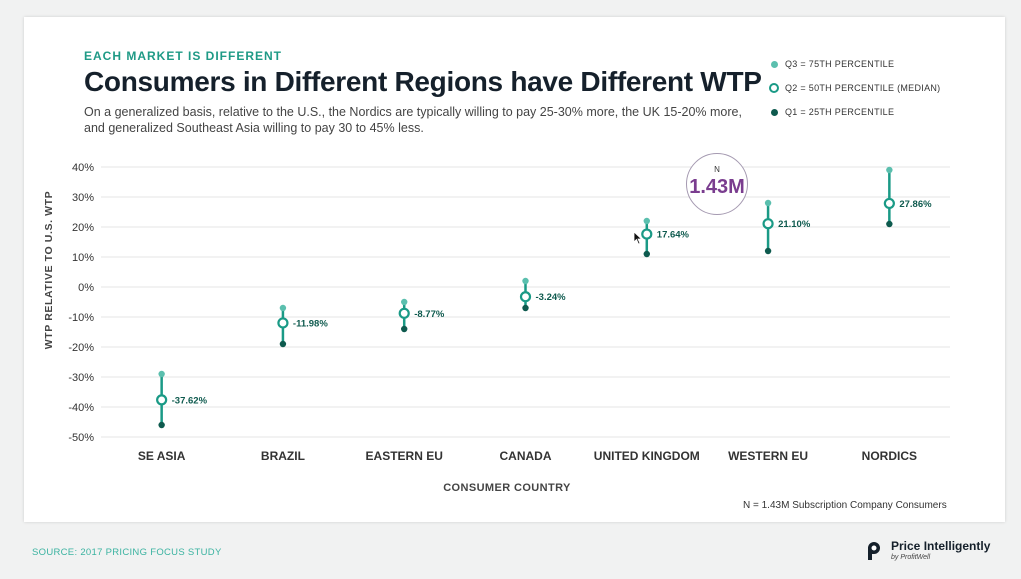 The image size is (1021, 579). I want to click on eyebrow-label: EACH MARKET IS DIFFERENT, so click(183, 56).